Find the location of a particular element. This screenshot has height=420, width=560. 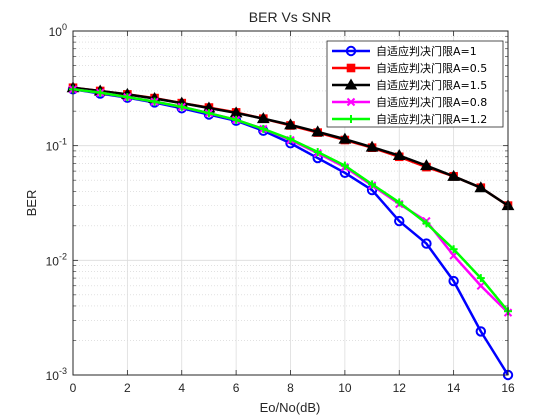

legend-label: 自适应判决门限A=1 is located at coordinates (426, 51).